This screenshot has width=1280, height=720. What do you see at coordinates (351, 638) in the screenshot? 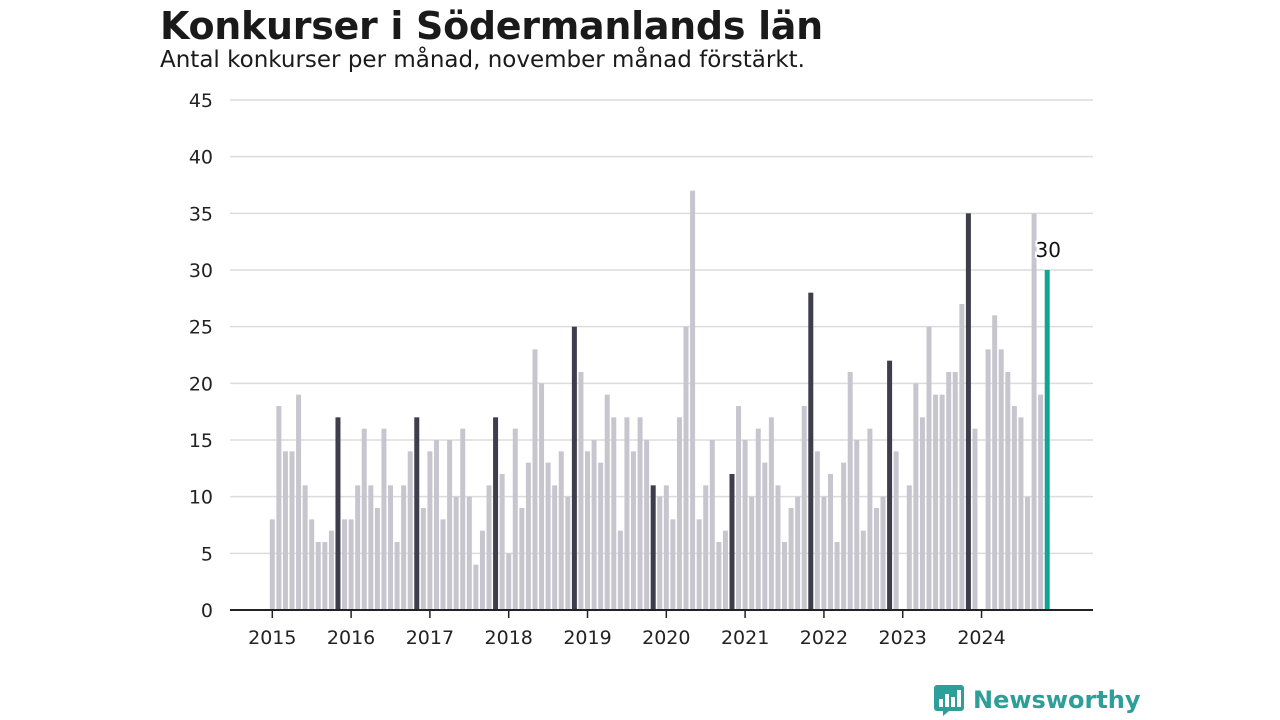
I see `x-tick-label: 2016` at bounding box center [351, 638].